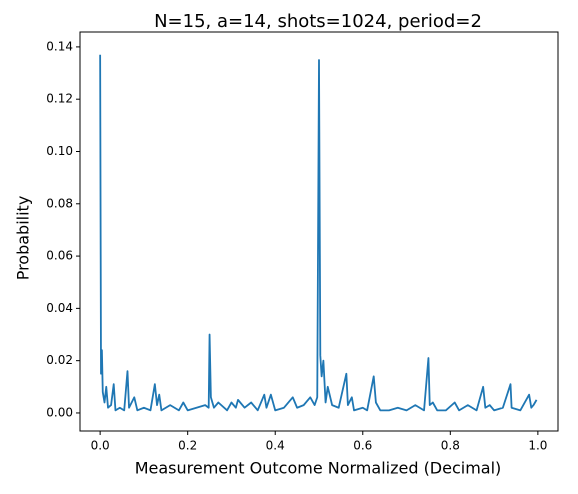 The height and width of the screenshot is (494, 578). What do you see at coordinates (100, 446) in the screenshot?
I see `x-tick-label: 0.0` at bounding box center [100, 446].